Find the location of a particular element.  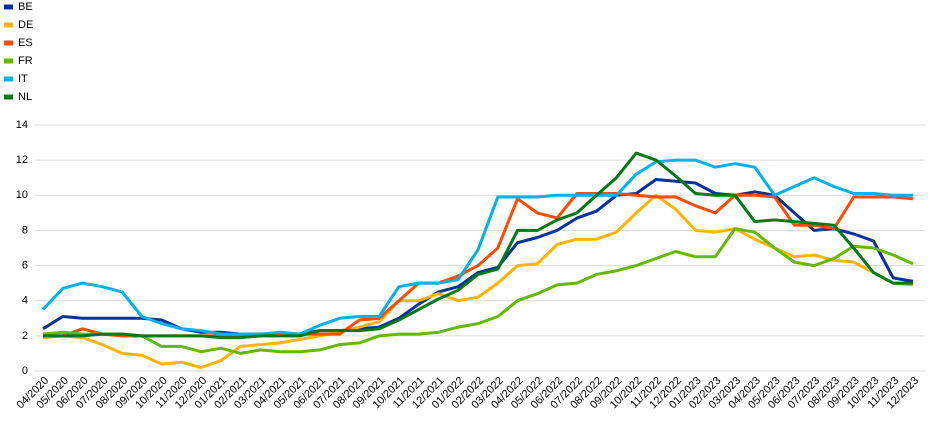

y-tick-label: 0 is located at coordinates (25, 371).